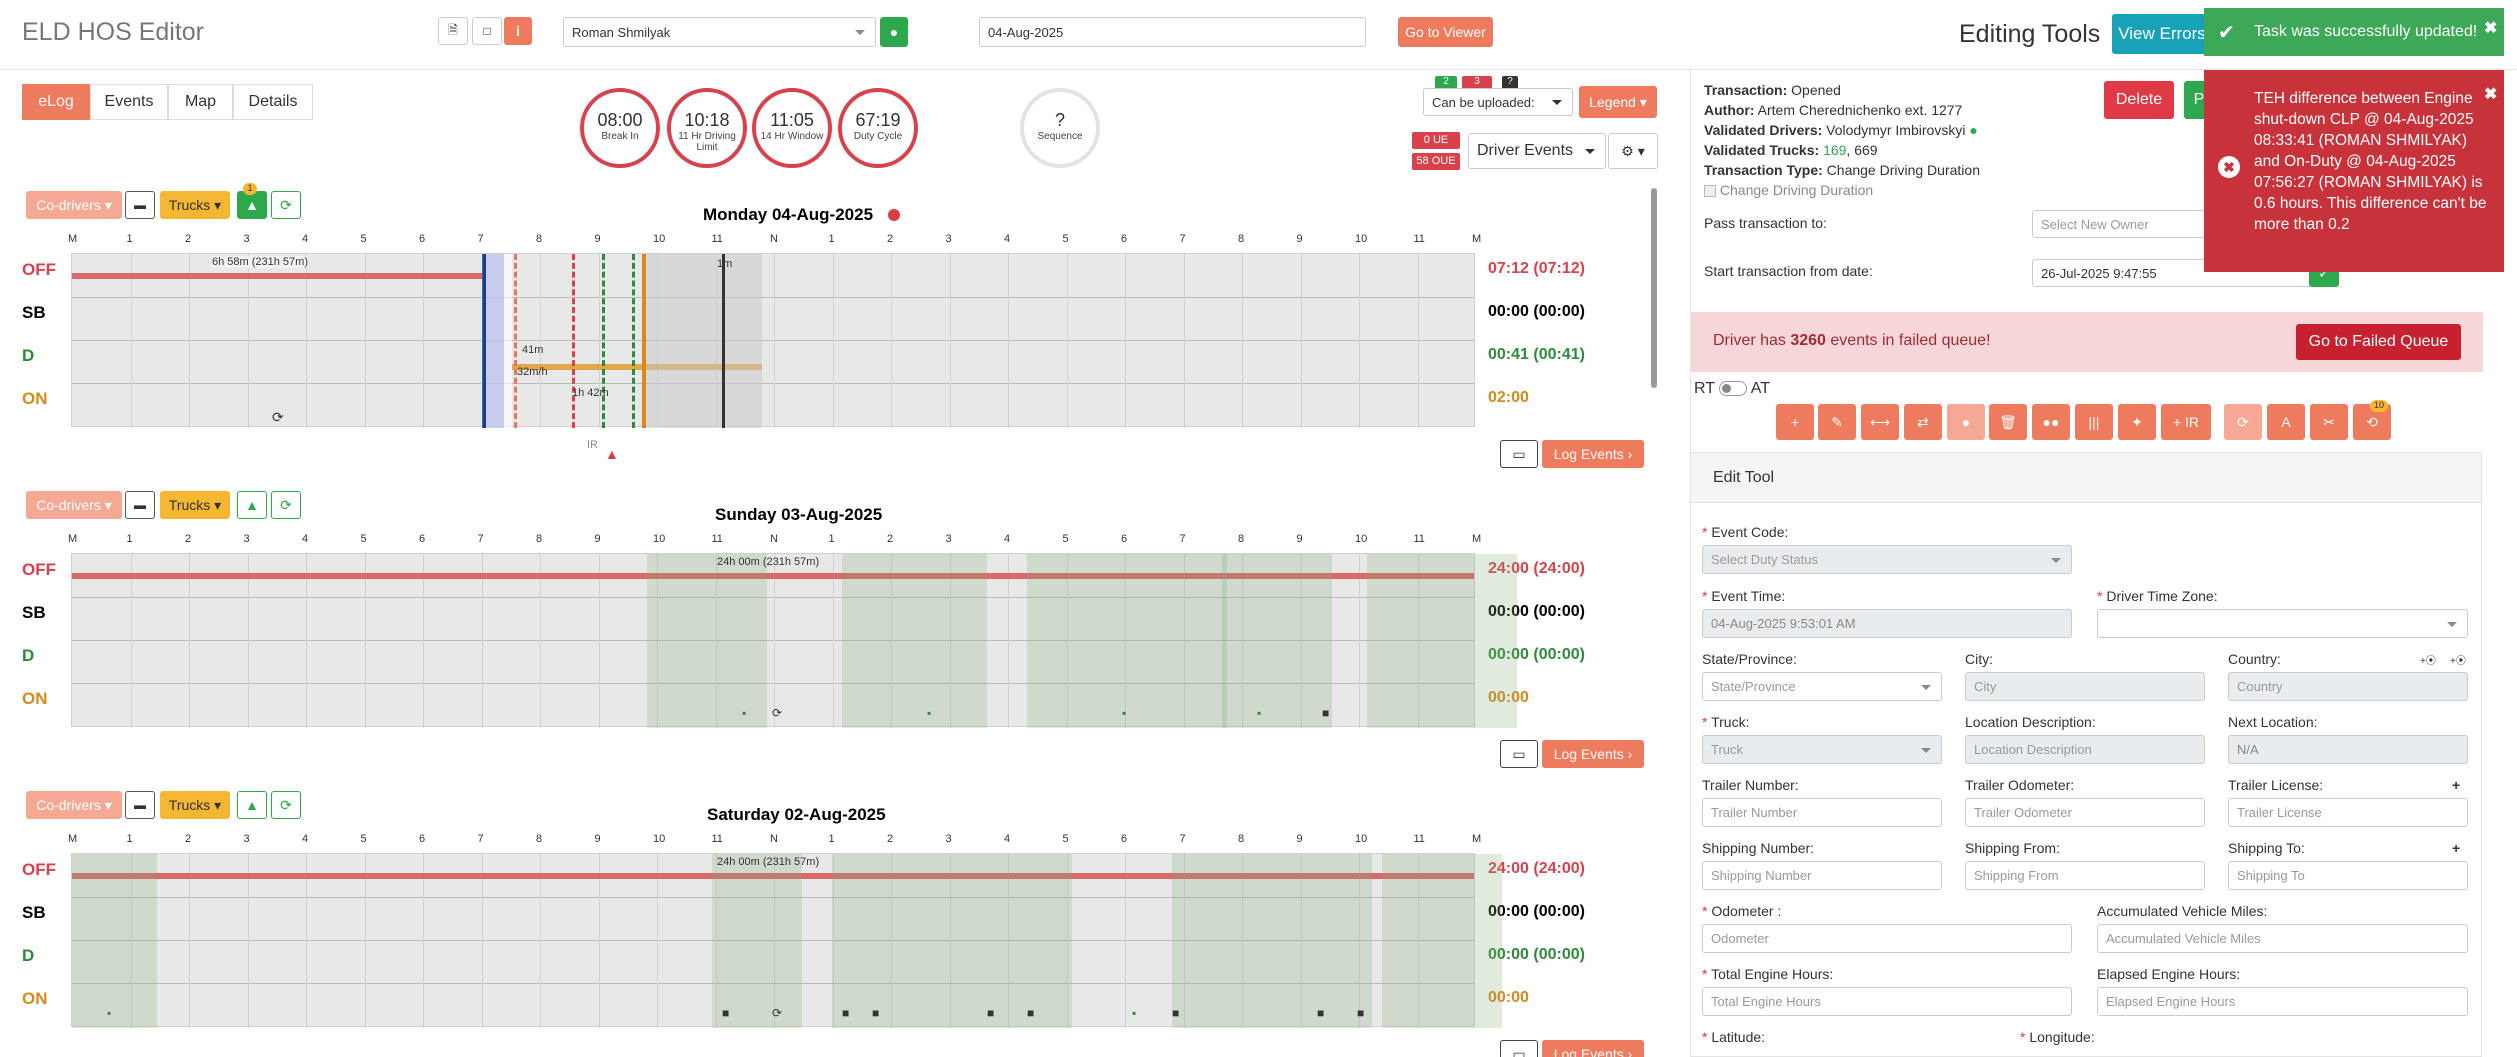  What do you see at coordinates (2456, 848) in the screenshot?
I see `add-shipping-icon: +` at bounding box center [2456, 848].